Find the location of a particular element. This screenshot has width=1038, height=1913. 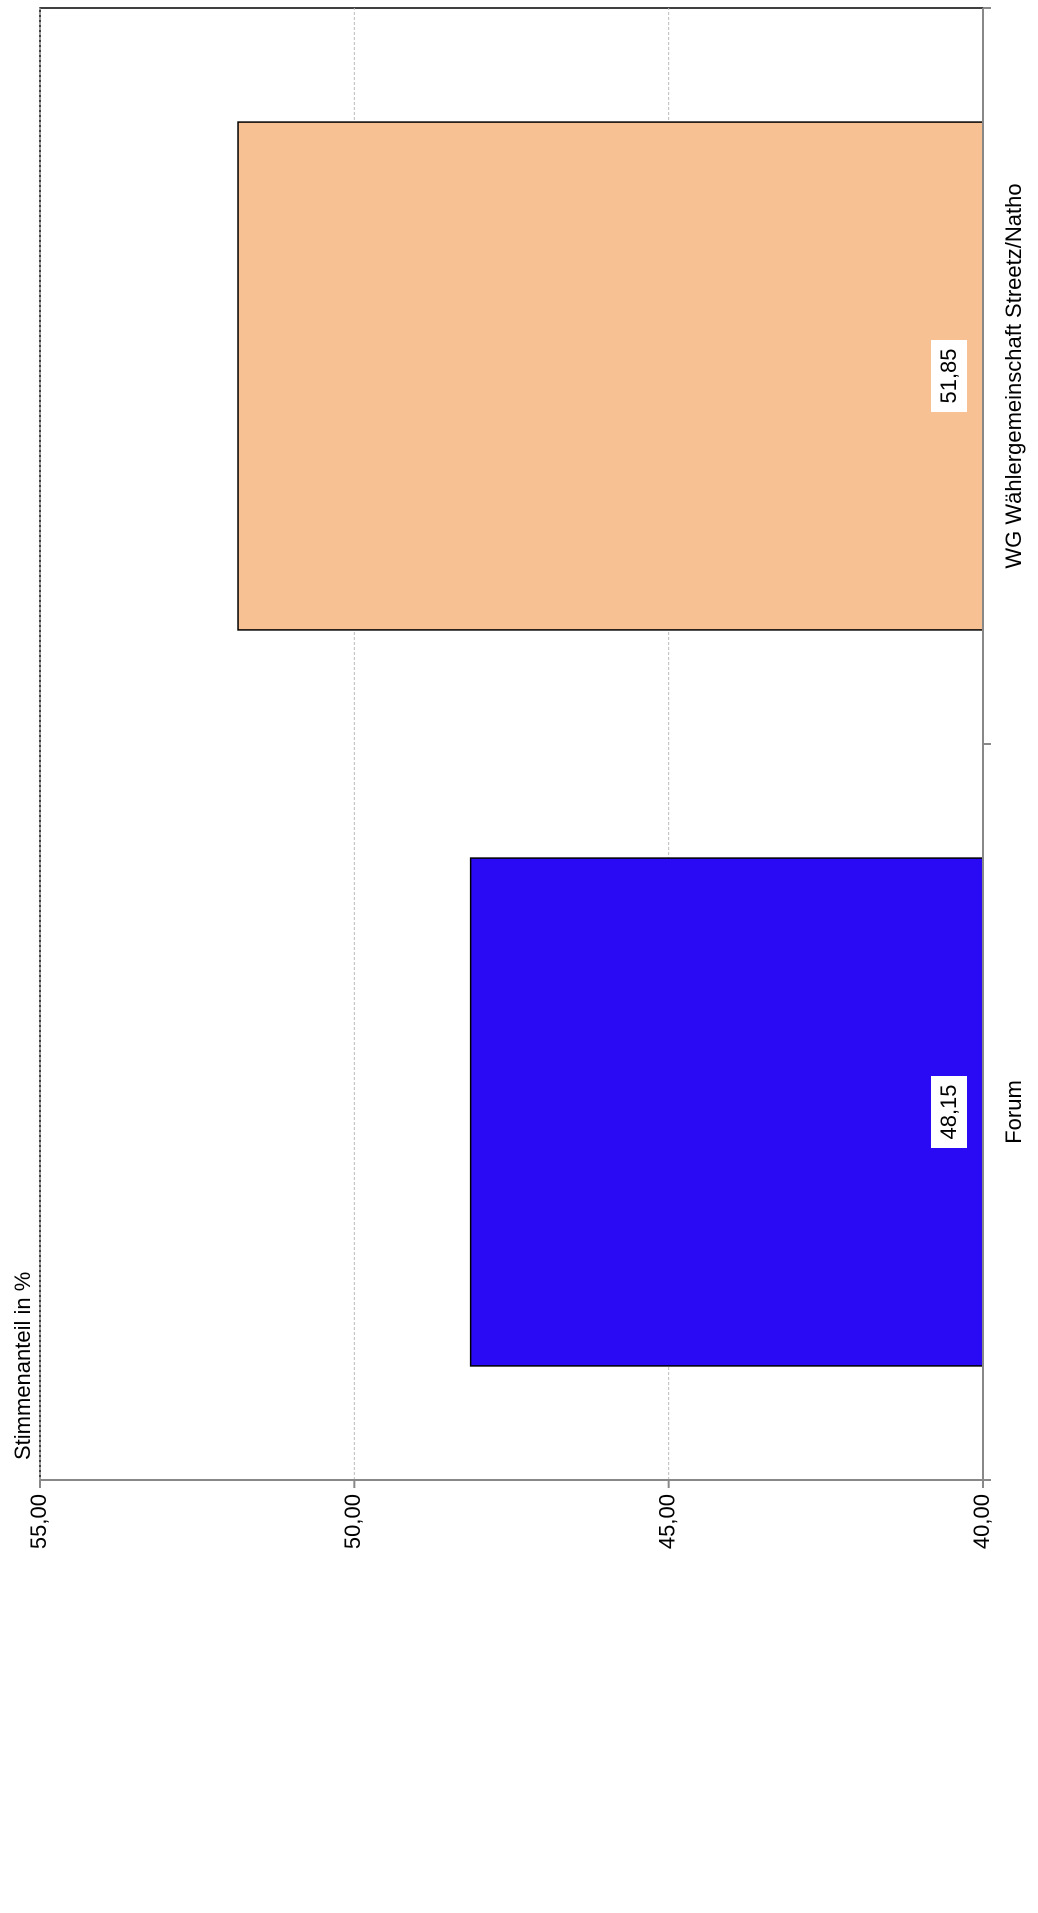

data-label: 51,85 is located at coordinates (948, 375).